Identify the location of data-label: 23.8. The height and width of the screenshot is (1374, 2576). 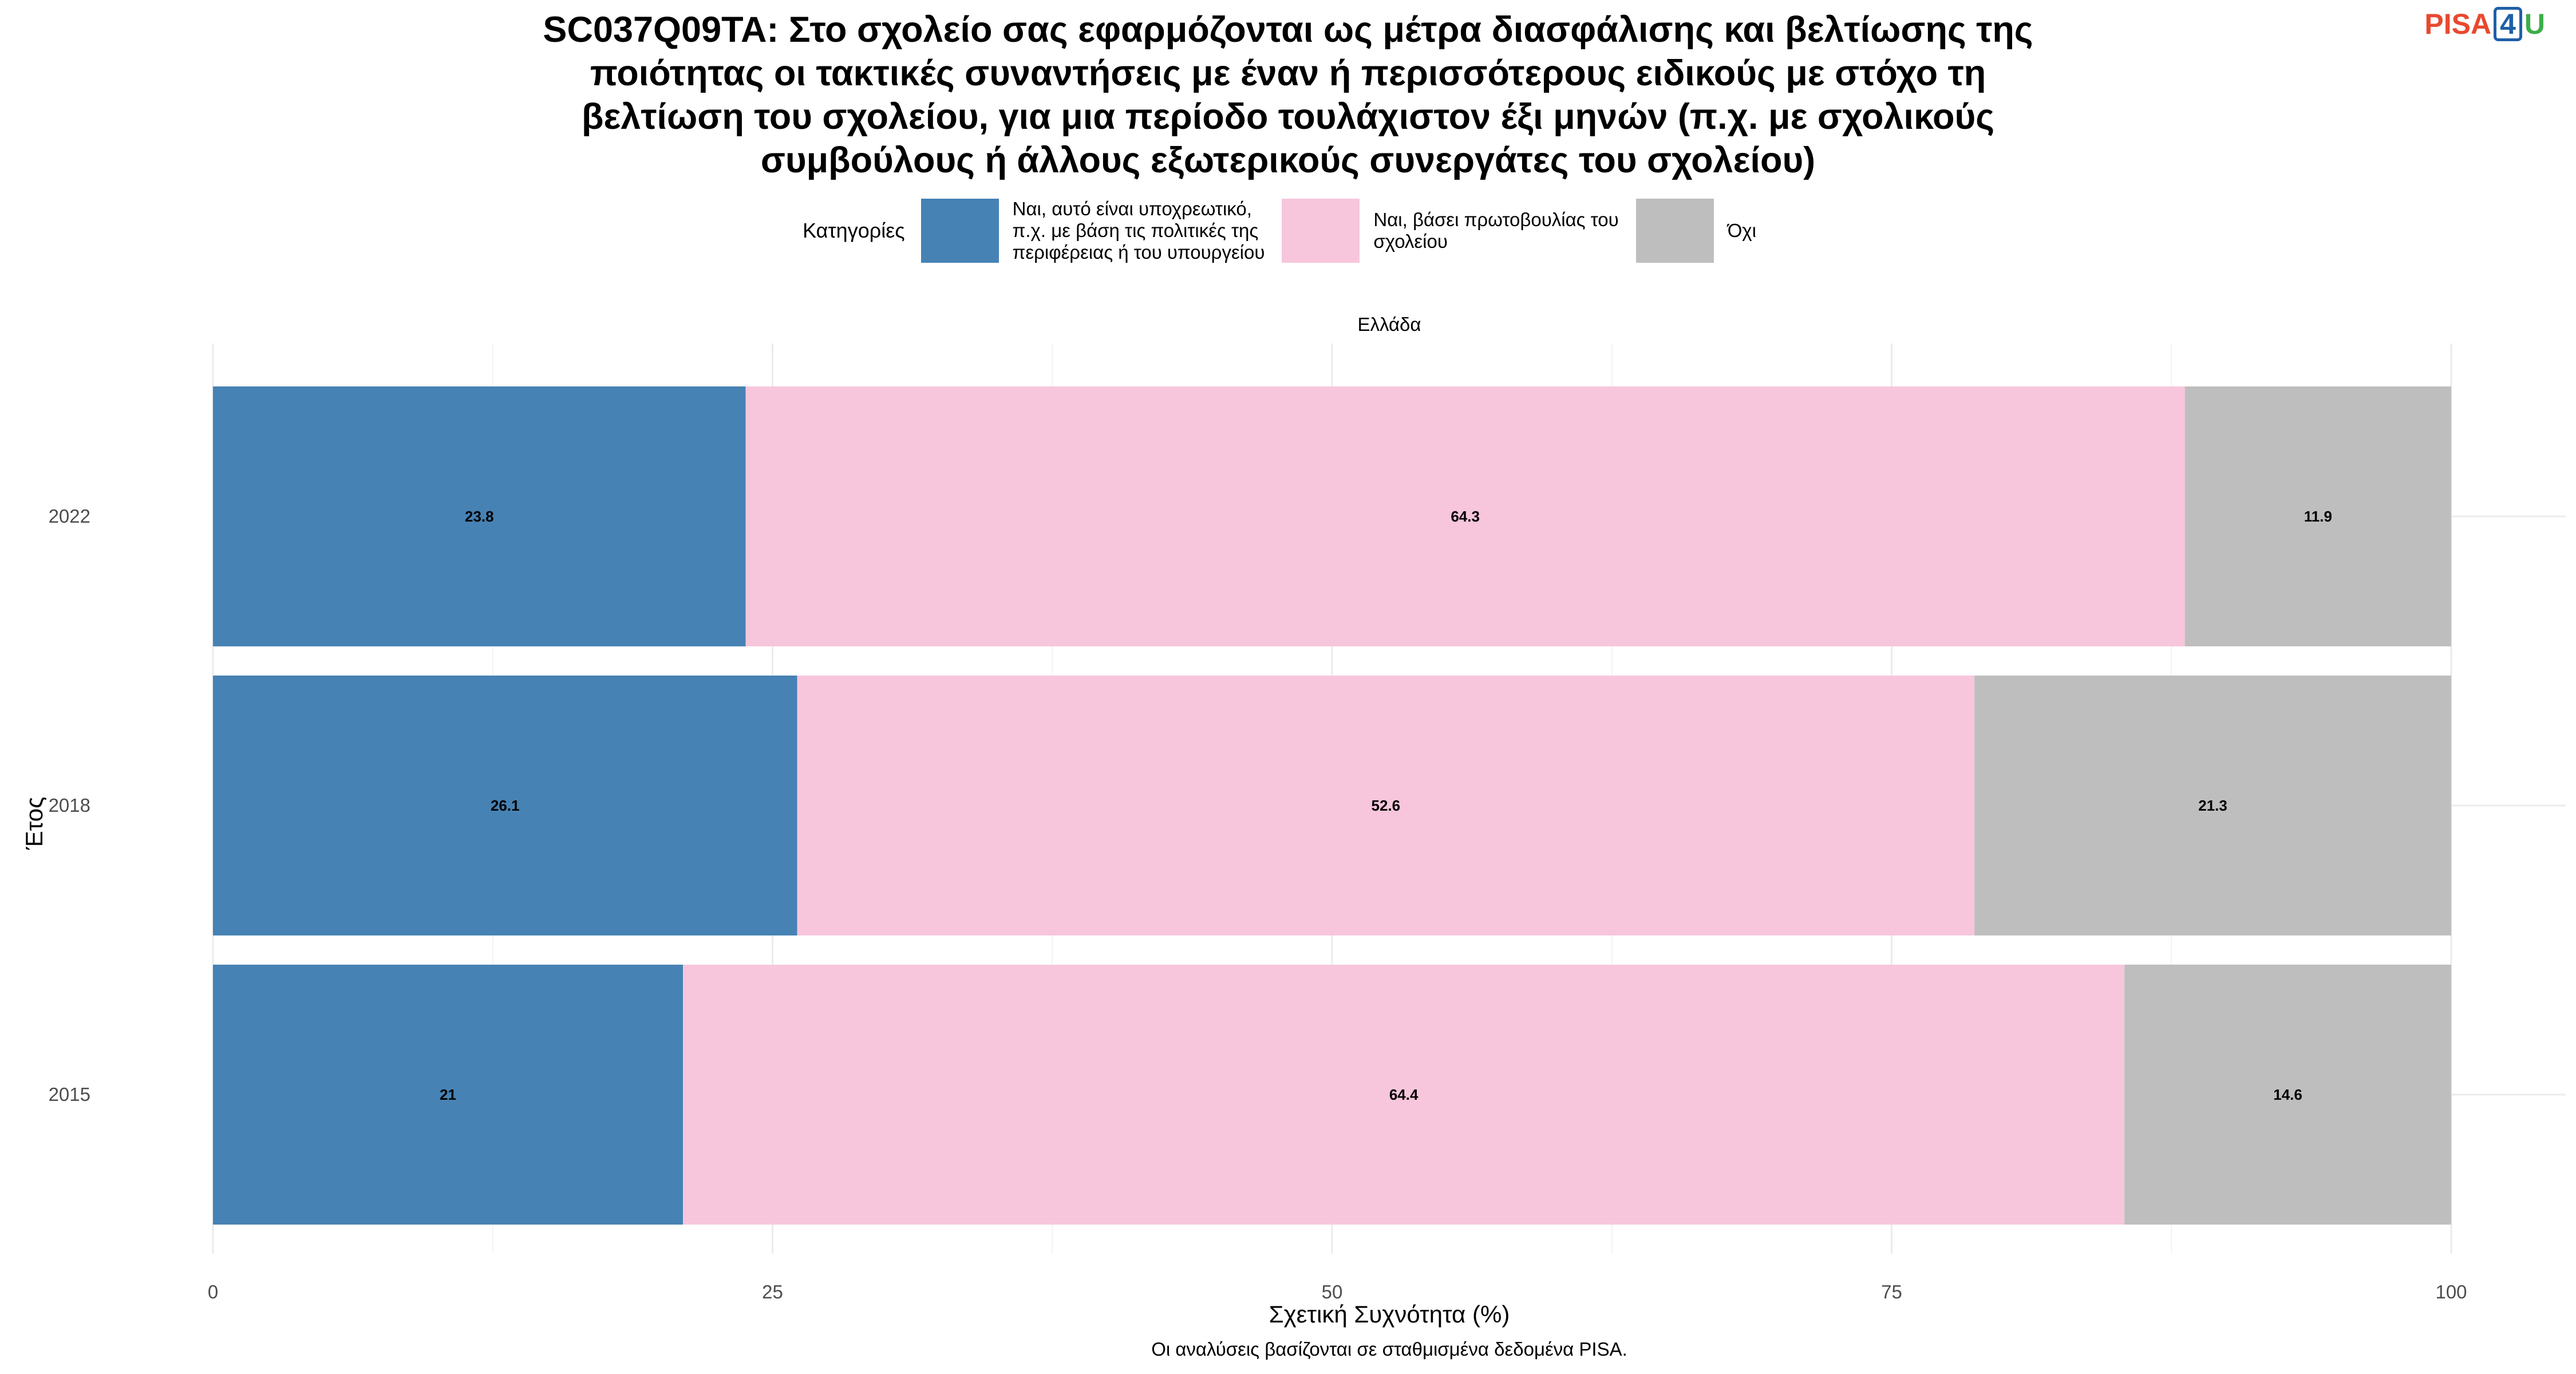
(479, 516).